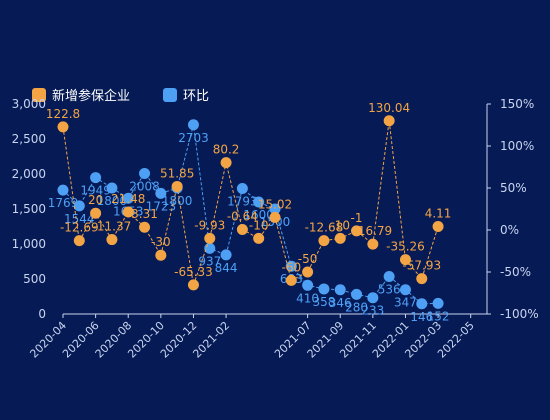  I want to click on new-data-label: 80.2, so click(226, 150).